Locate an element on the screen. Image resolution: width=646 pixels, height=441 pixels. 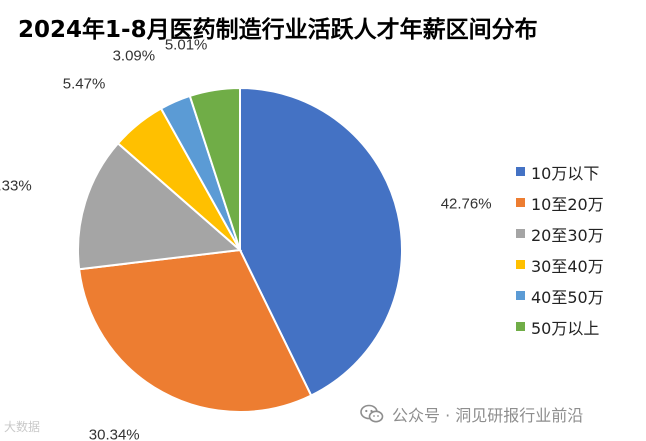
legend-item-6: 50万以上 is located at coordinates (560, 326).